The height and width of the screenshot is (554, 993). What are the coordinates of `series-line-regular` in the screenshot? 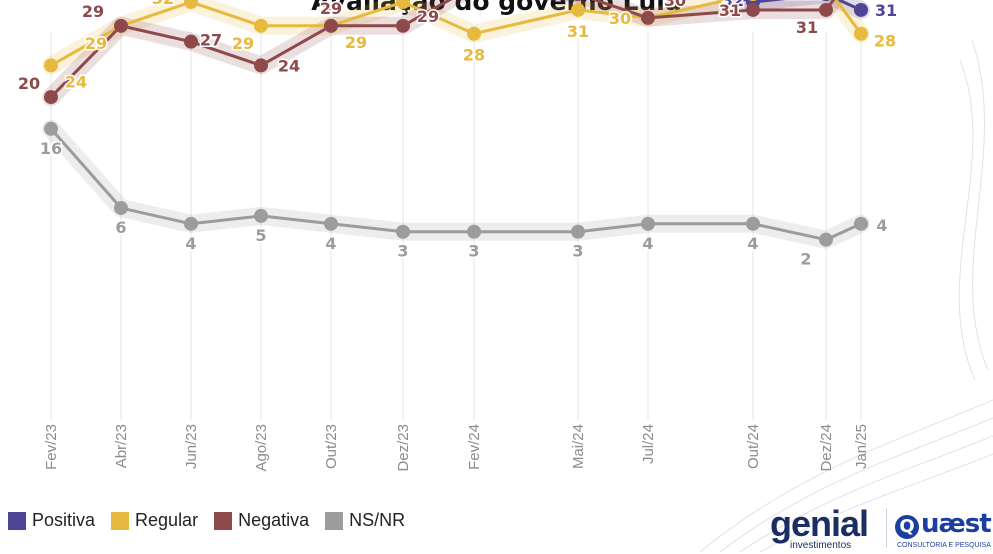 It's located at (456, 33).